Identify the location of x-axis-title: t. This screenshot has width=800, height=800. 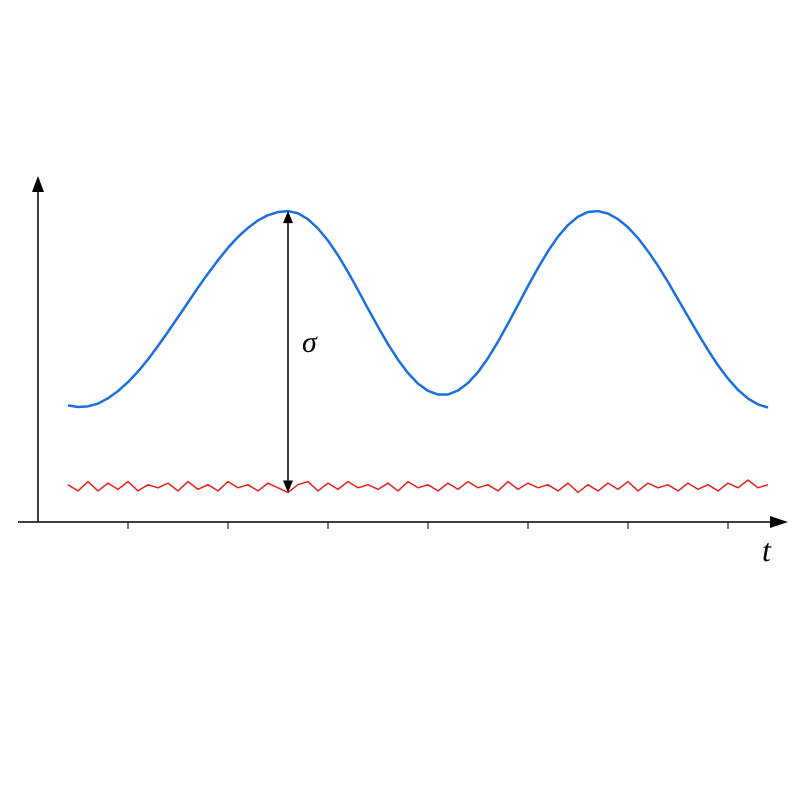
(766, 550).